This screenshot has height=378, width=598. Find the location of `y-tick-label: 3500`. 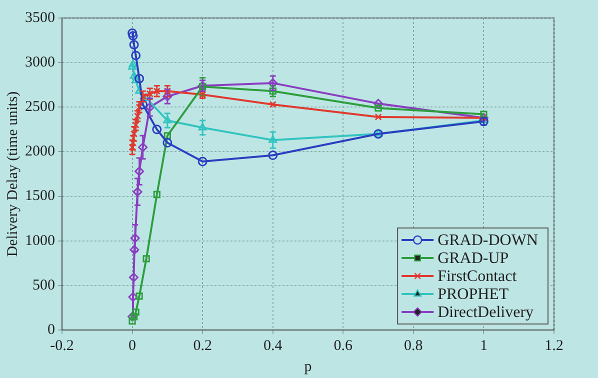

y-tick-label: 3500 is located at coordinates (40, 18).